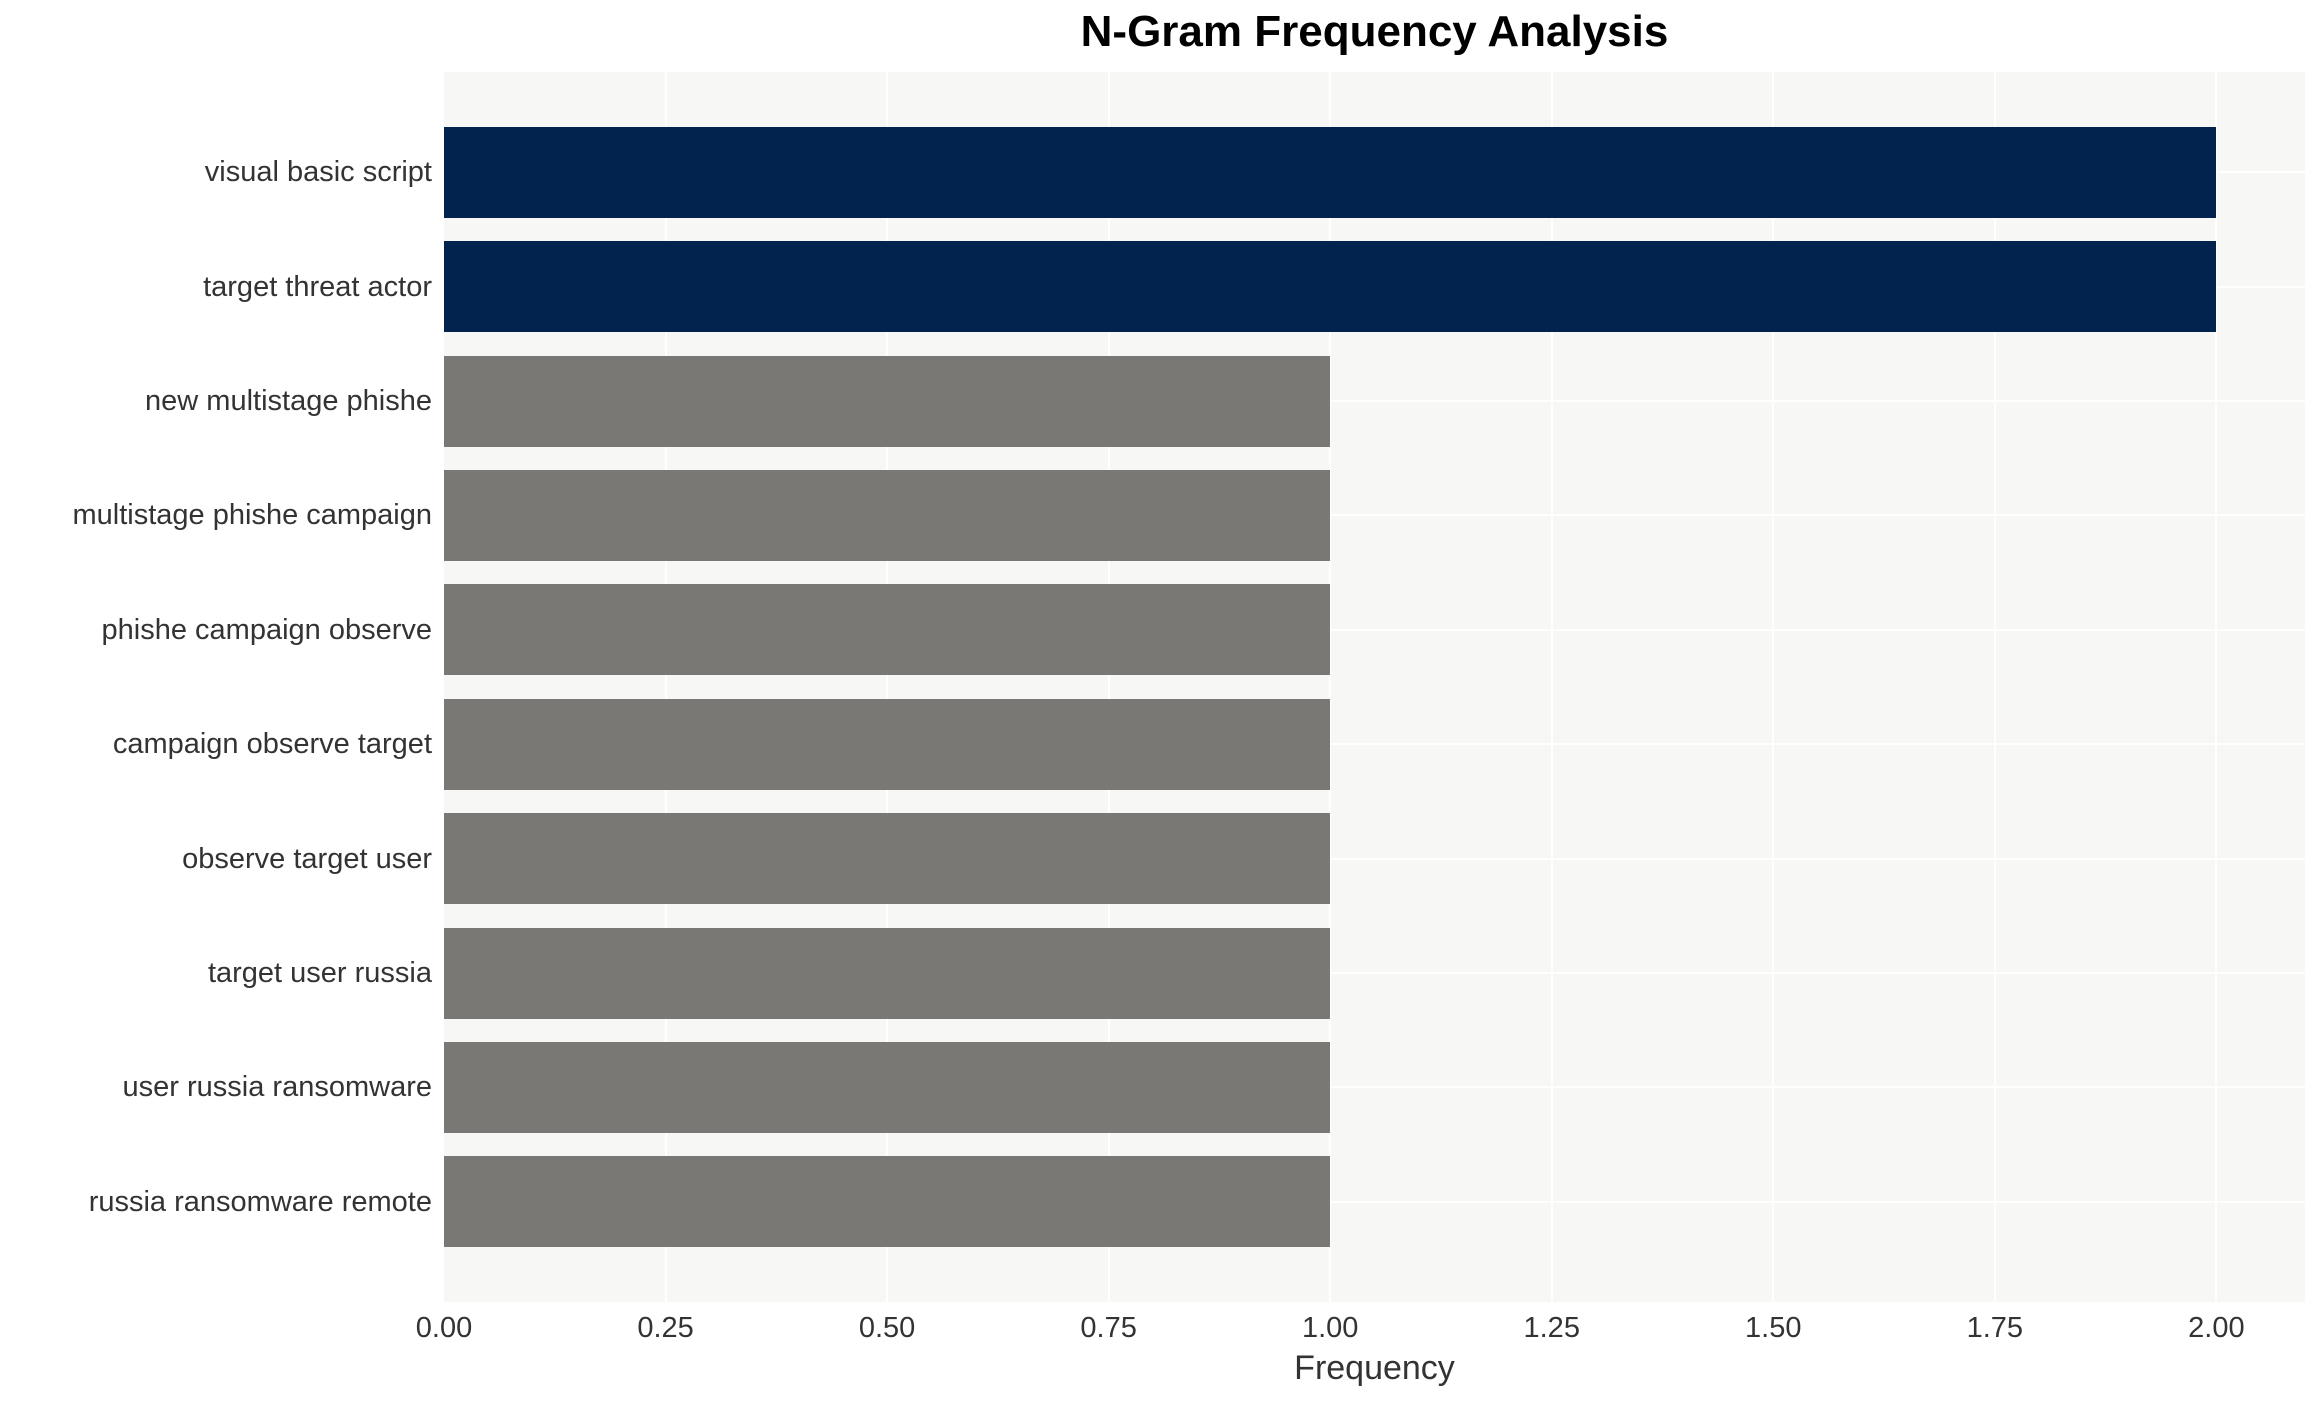 The height and width of the screenshot is (1402, 2323). I want to click on y-tick-label: target user russia, so click(319, 973).